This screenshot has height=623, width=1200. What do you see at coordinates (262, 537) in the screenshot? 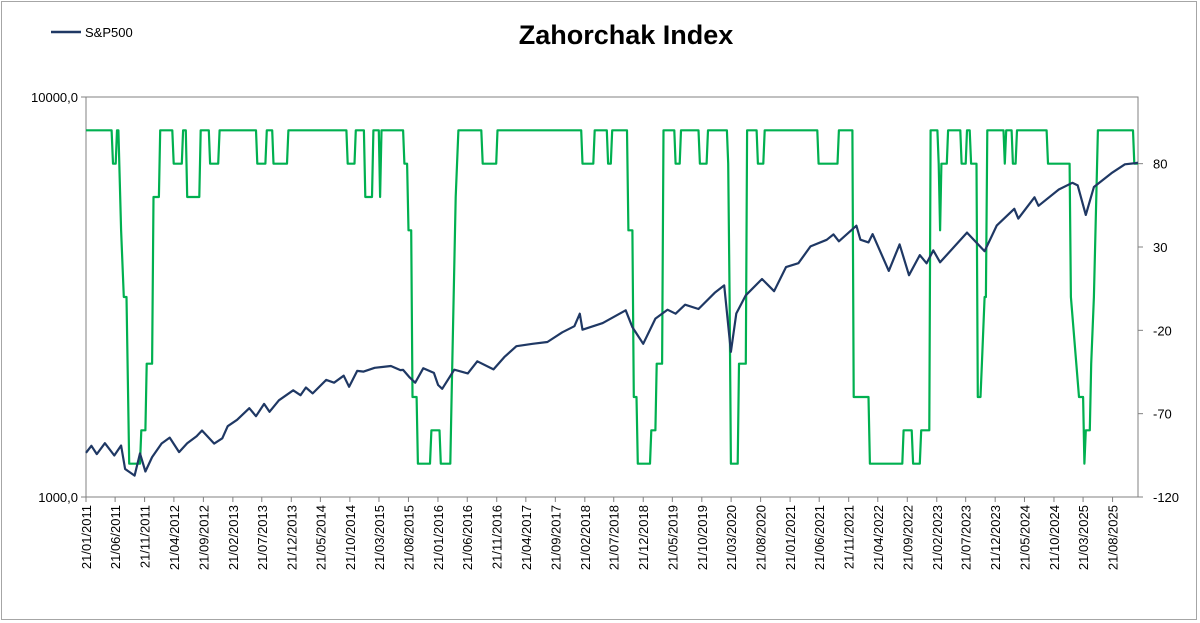
I see `x-tick-label: 21/07/2013` at bounding box center [262, 537].